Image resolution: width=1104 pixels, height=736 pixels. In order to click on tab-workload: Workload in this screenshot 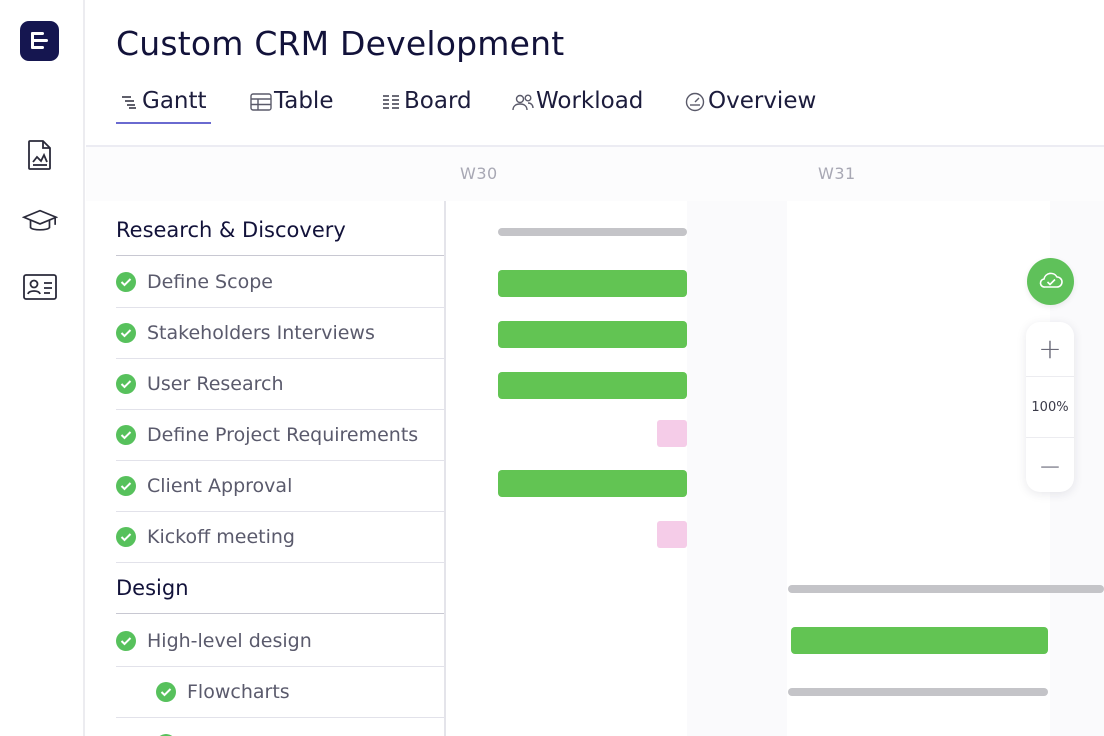, I will do `click(576, 105)`.